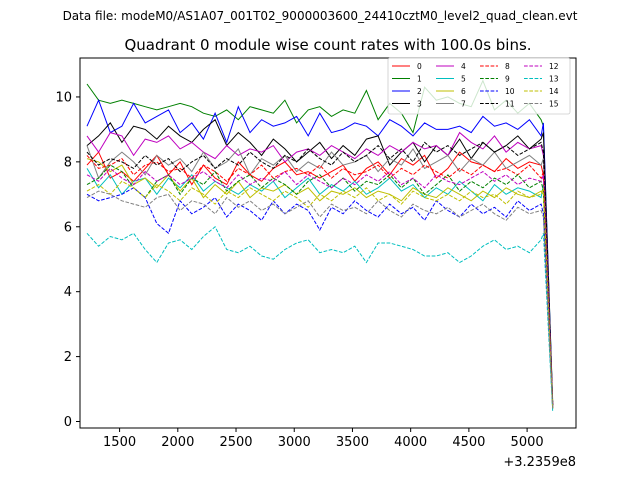 The height and width of the screenshot is (480, 640). I want to click on legend-label: 3, so click(419, 103).